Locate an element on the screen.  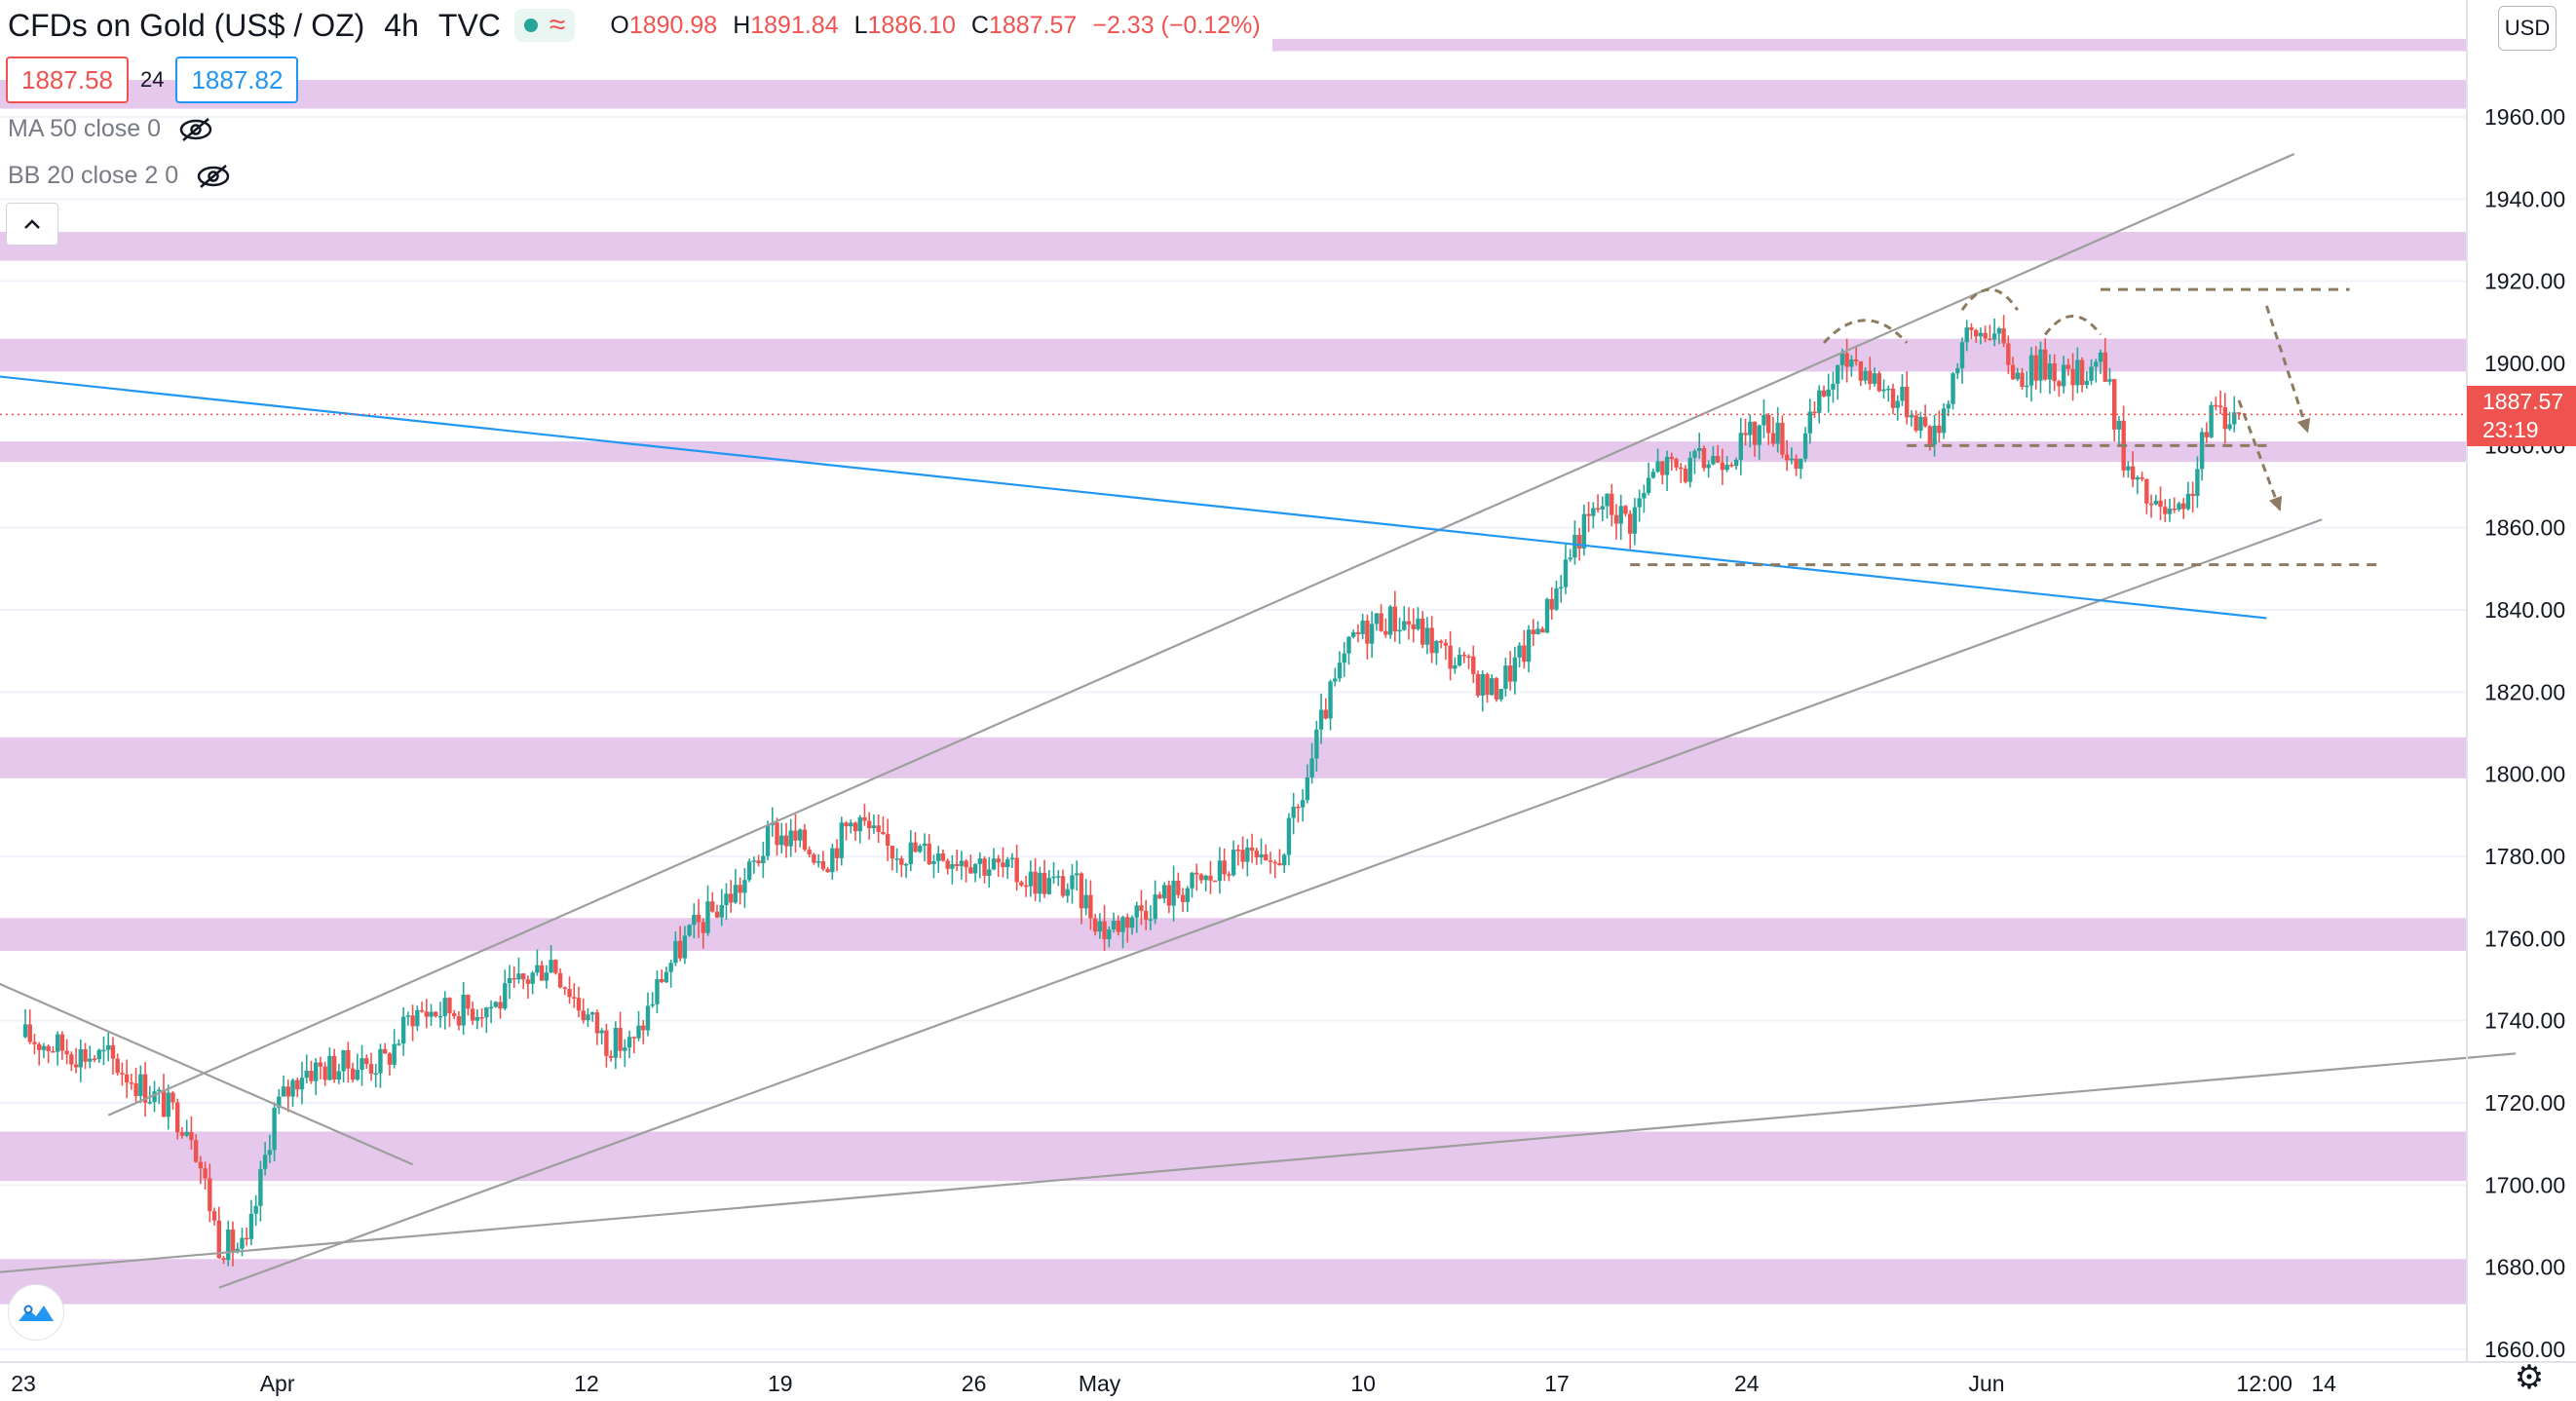
tradingview-logo-icon is located at coordinates (36, 1312).